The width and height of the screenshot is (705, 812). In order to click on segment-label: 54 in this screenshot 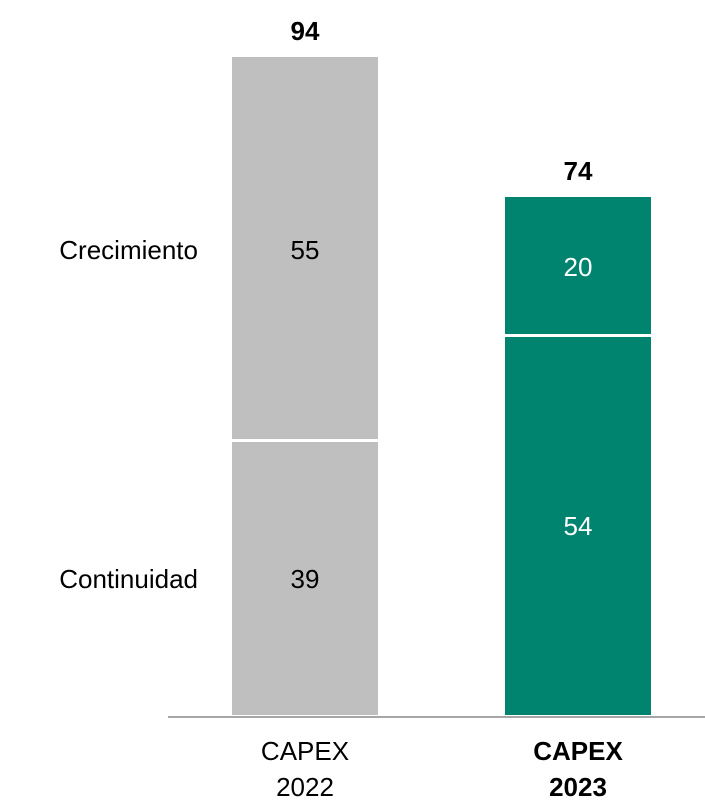, I will do `click(578, 526)`.